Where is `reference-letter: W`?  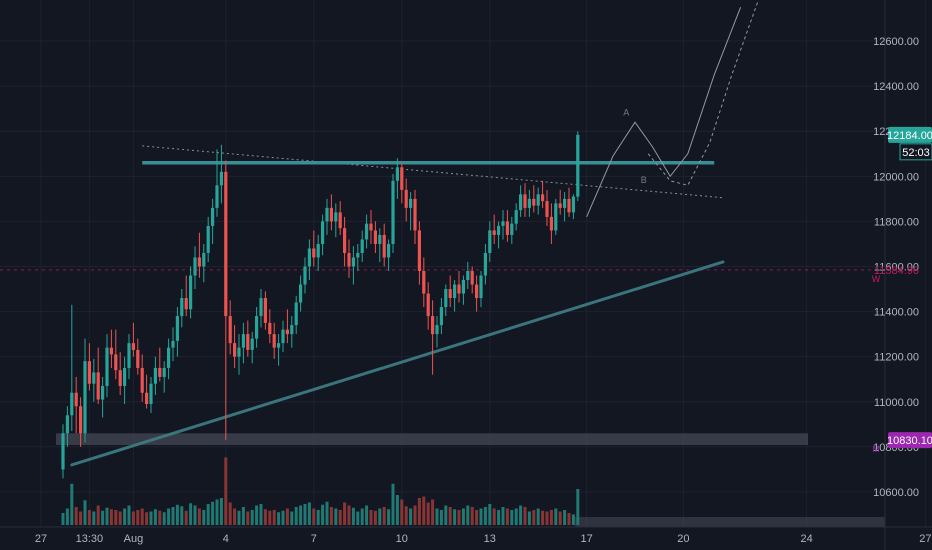
reference-letter: W is located at coordinates (876, 279).